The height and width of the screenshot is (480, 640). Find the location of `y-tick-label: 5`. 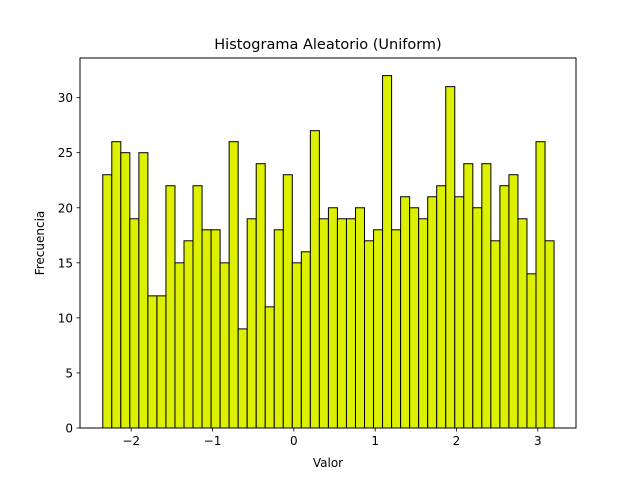

y-tick-label: 5 is located at coordinates (69, 373).